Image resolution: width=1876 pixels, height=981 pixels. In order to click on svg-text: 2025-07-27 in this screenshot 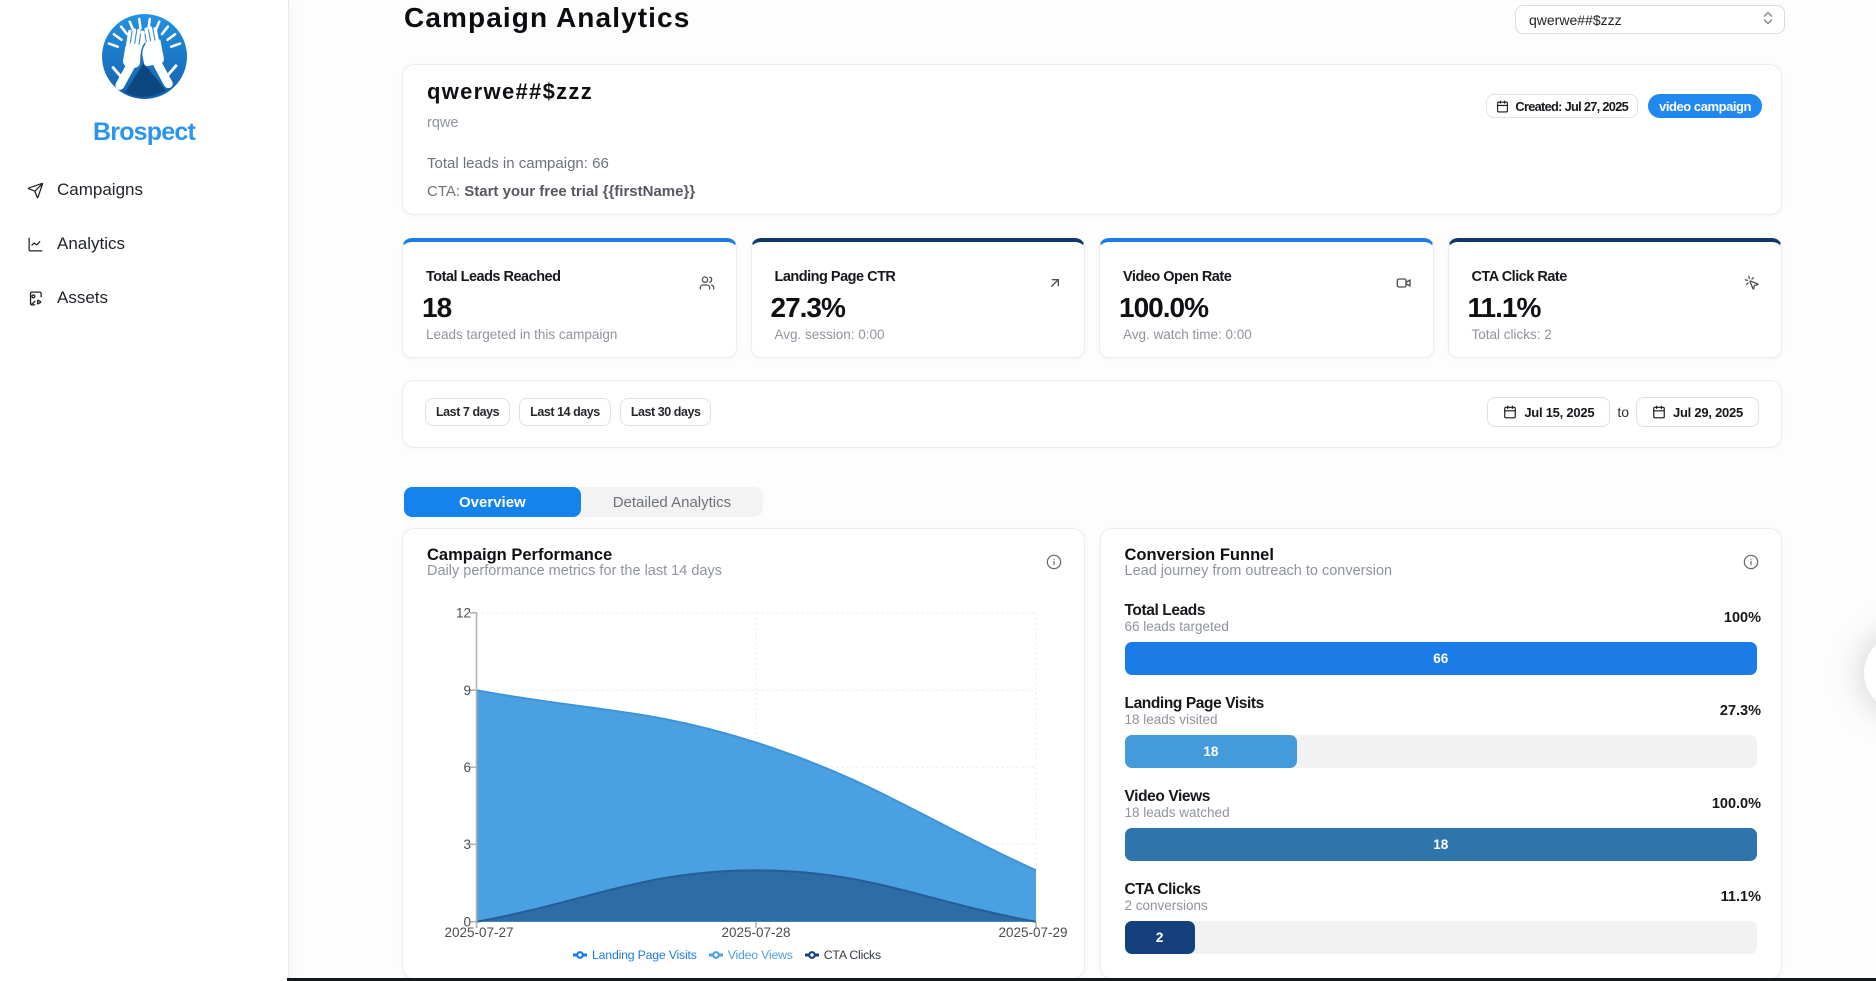, I will do `click(478, 932)`.